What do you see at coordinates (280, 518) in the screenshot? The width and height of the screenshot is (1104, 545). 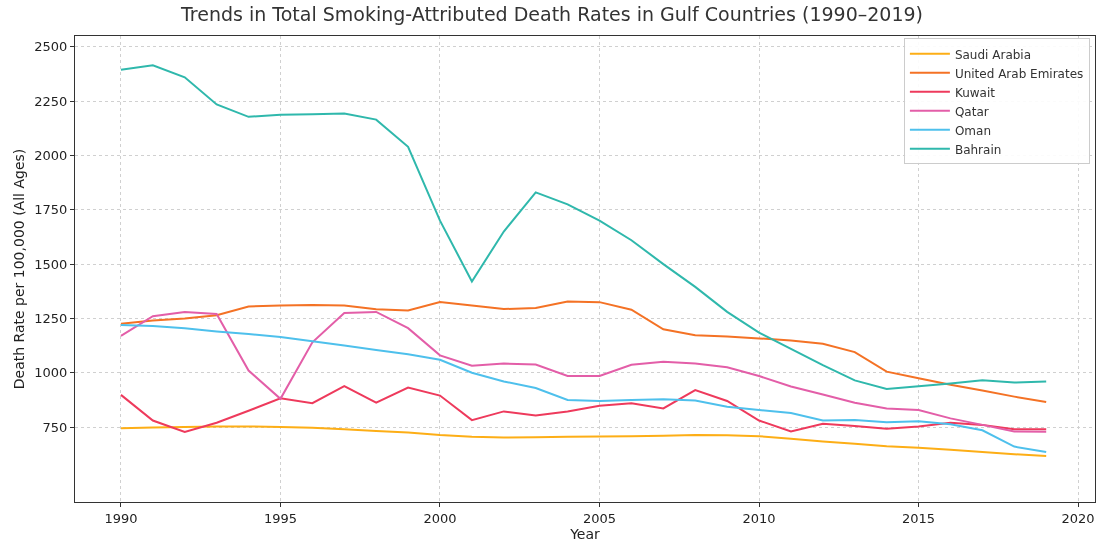 I see `x-tick-label: 1995` at bounding box center [280, 518].